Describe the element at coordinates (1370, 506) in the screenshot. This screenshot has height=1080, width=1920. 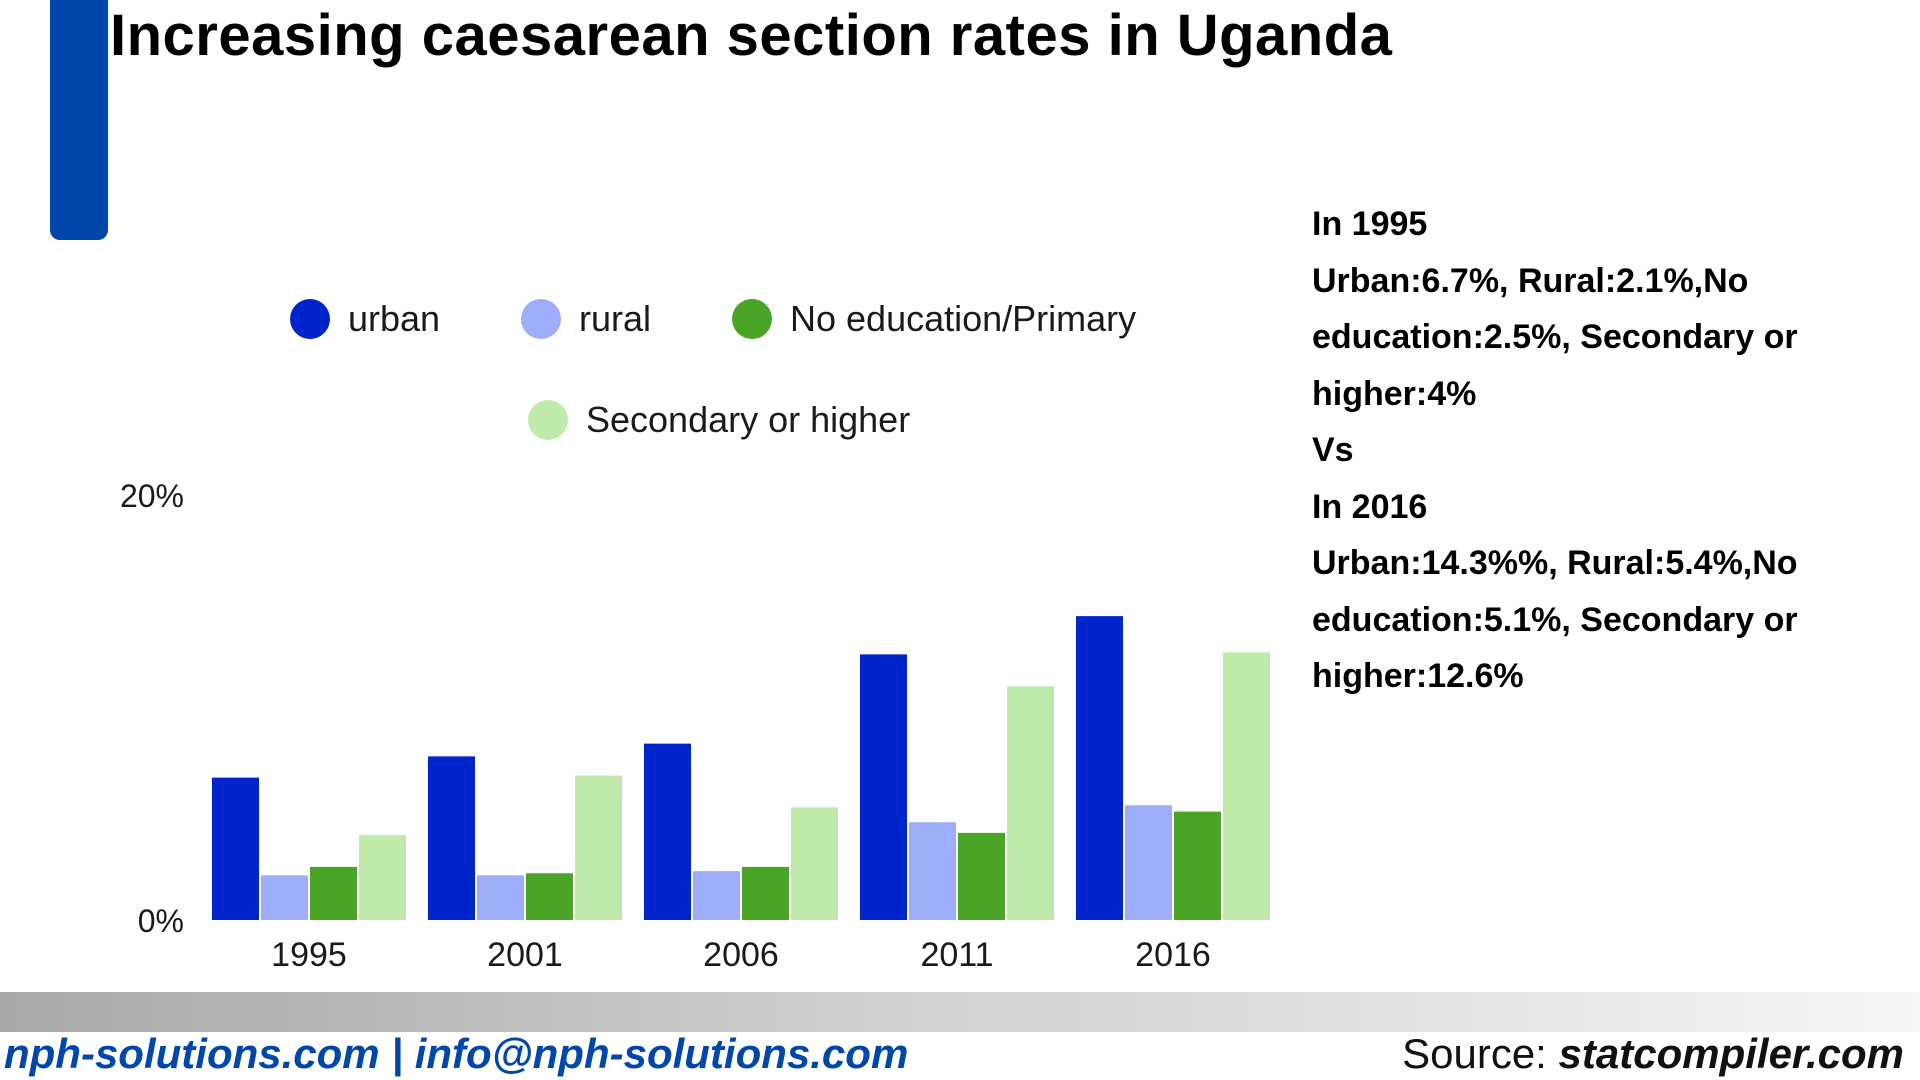
I see `summary-line-4: In 2016` at that location.